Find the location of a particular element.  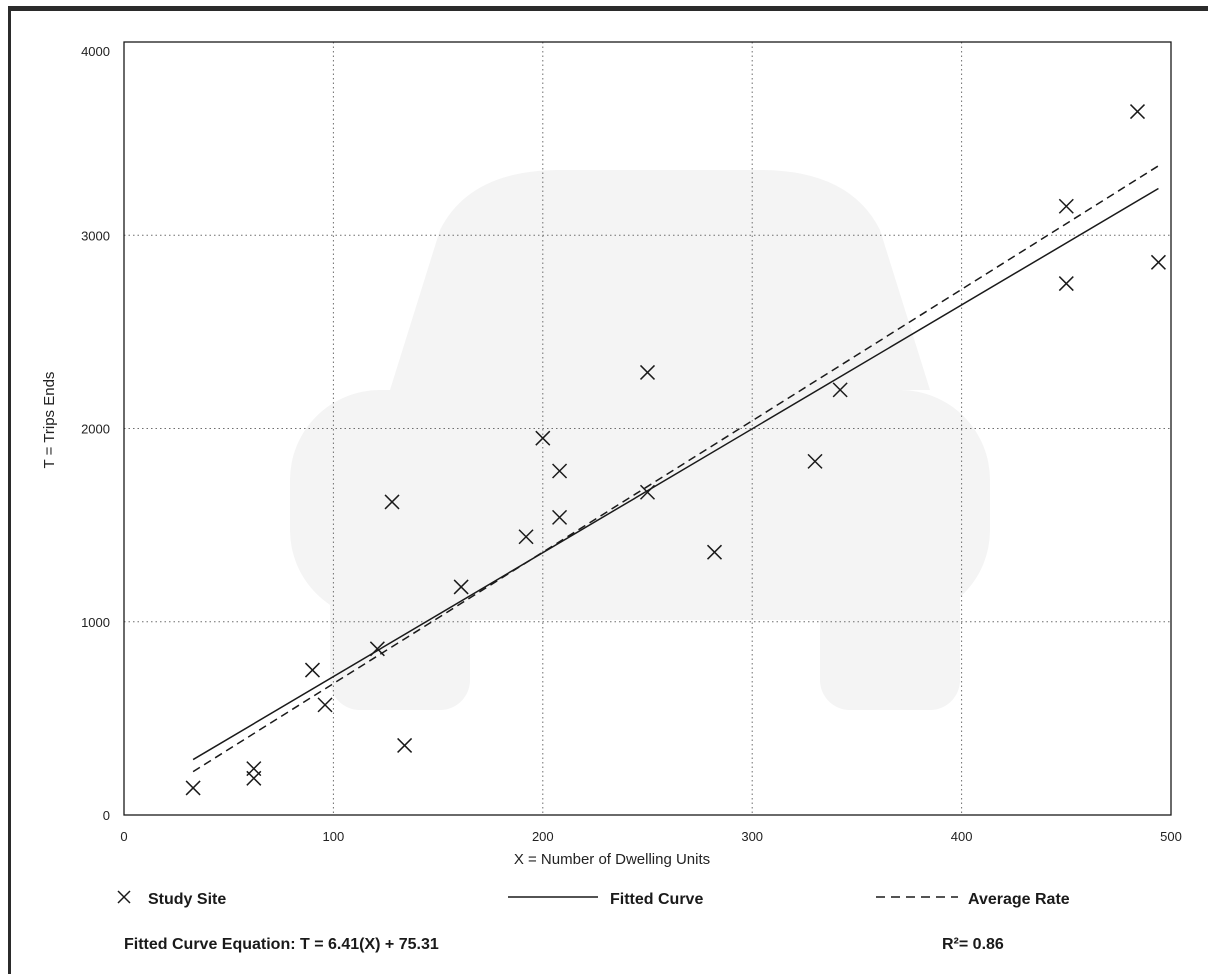

legend: Study Site Fitted Curve Average Rate is located at coordinates (593, 899).